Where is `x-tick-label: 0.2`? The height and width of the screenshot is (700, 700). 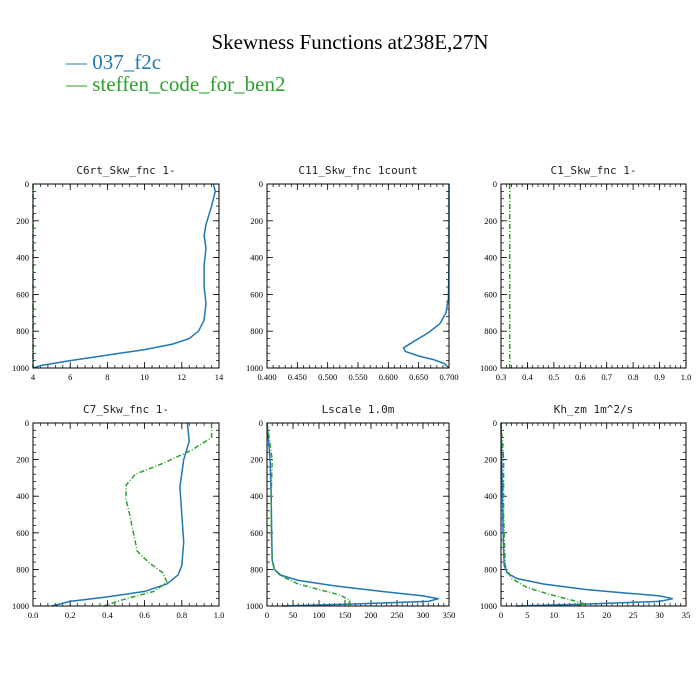
x-tick-label: 0.2 is located at coordinates (70, 615).